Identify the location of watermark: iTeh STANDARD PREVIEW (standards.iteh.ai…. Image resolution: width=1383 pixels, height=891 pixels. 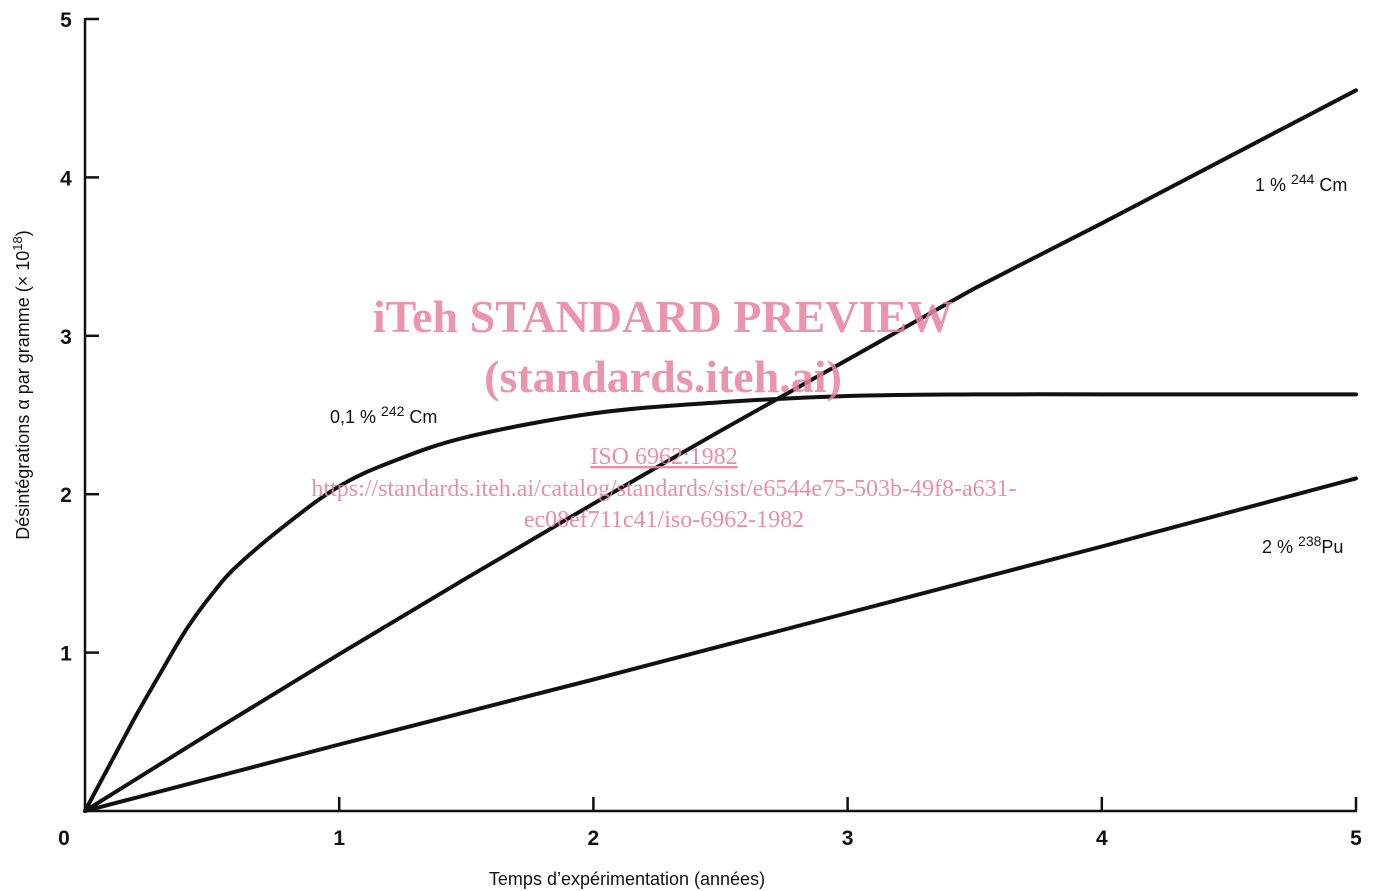
(663, 412).